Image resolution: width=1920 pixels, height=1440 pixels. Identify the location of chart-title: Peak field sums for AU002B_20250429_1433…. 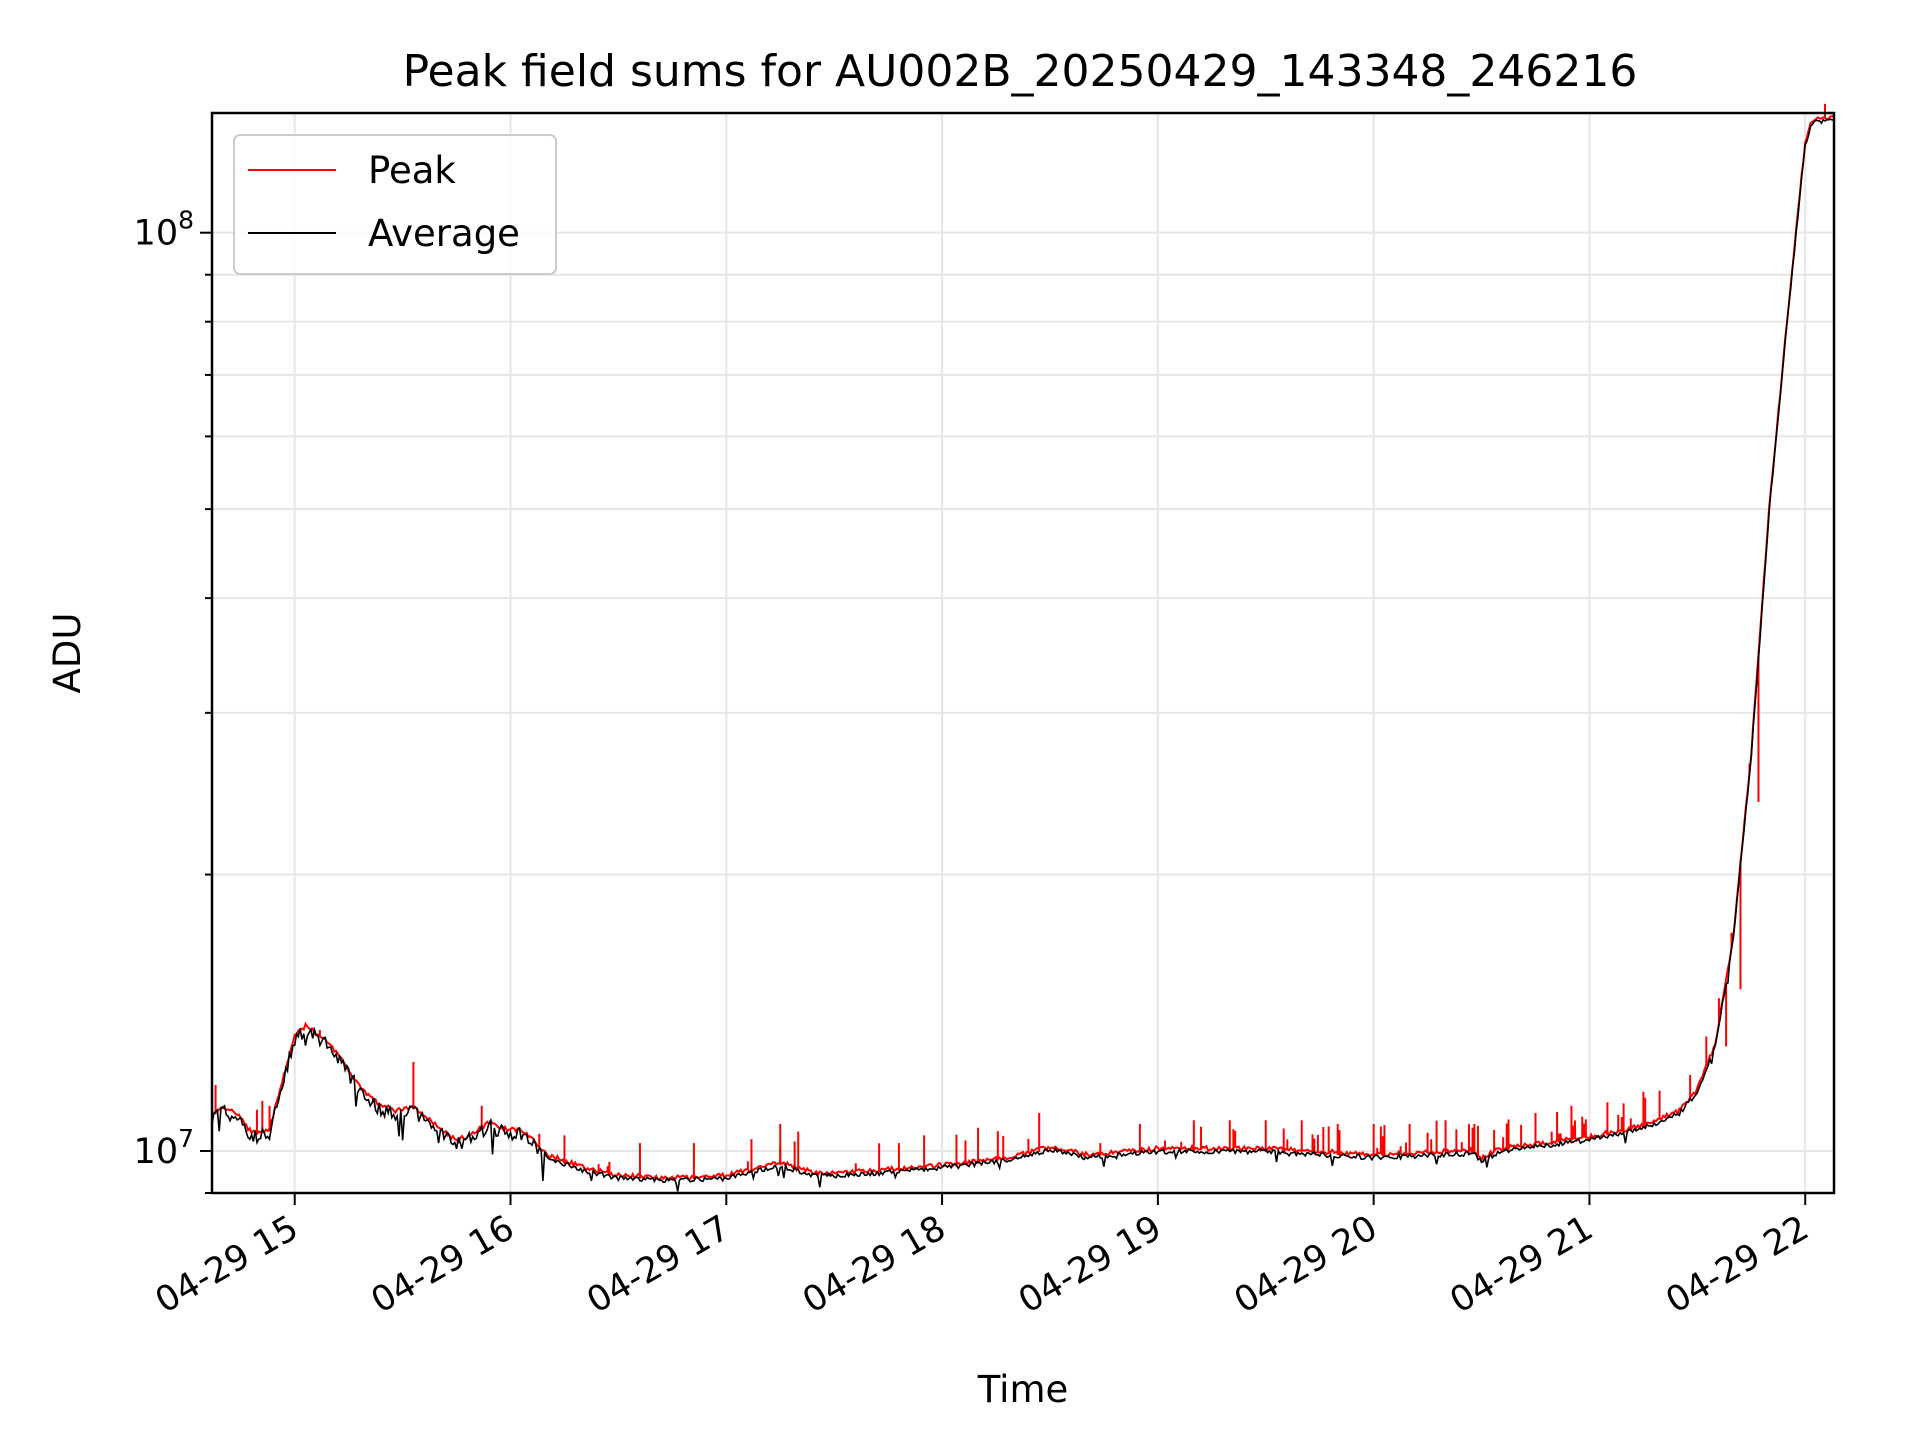
(1020, 71).